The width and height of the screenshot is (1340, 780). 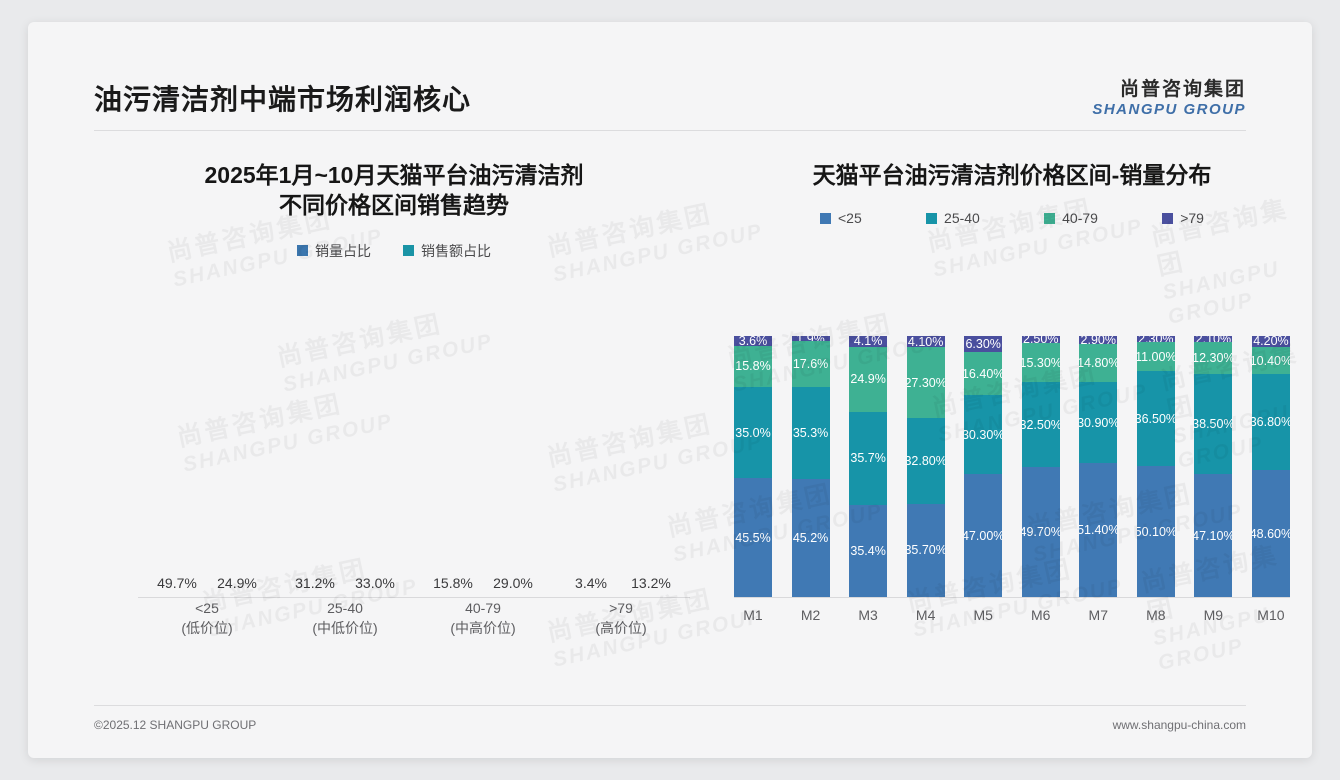 I want to click on brand-logo: 尚普咨询集团 SHANGPU GROUP, so click(x=1169, y=98).